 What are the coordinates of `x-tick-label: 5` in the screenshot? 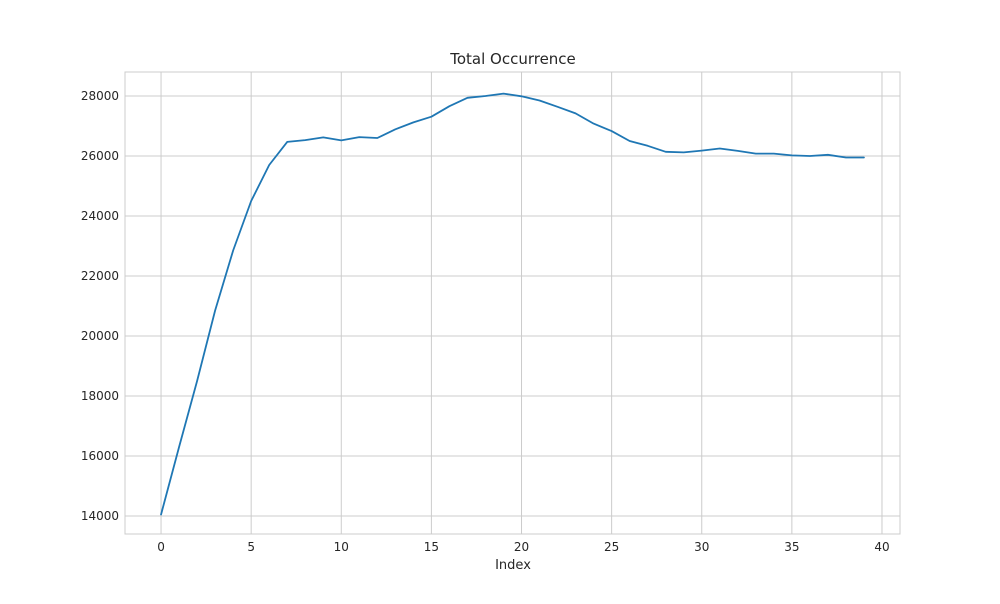 It's located at (251, 547).